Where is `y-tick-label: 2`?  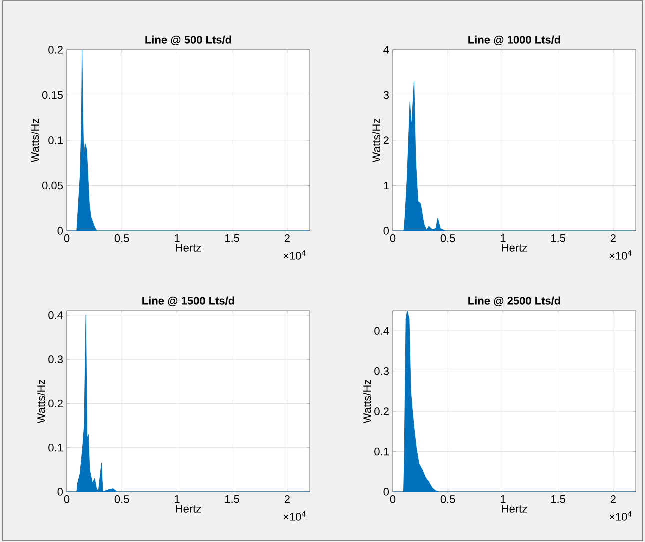
y-tick-label: 2 is located at coordinates (386, 140).